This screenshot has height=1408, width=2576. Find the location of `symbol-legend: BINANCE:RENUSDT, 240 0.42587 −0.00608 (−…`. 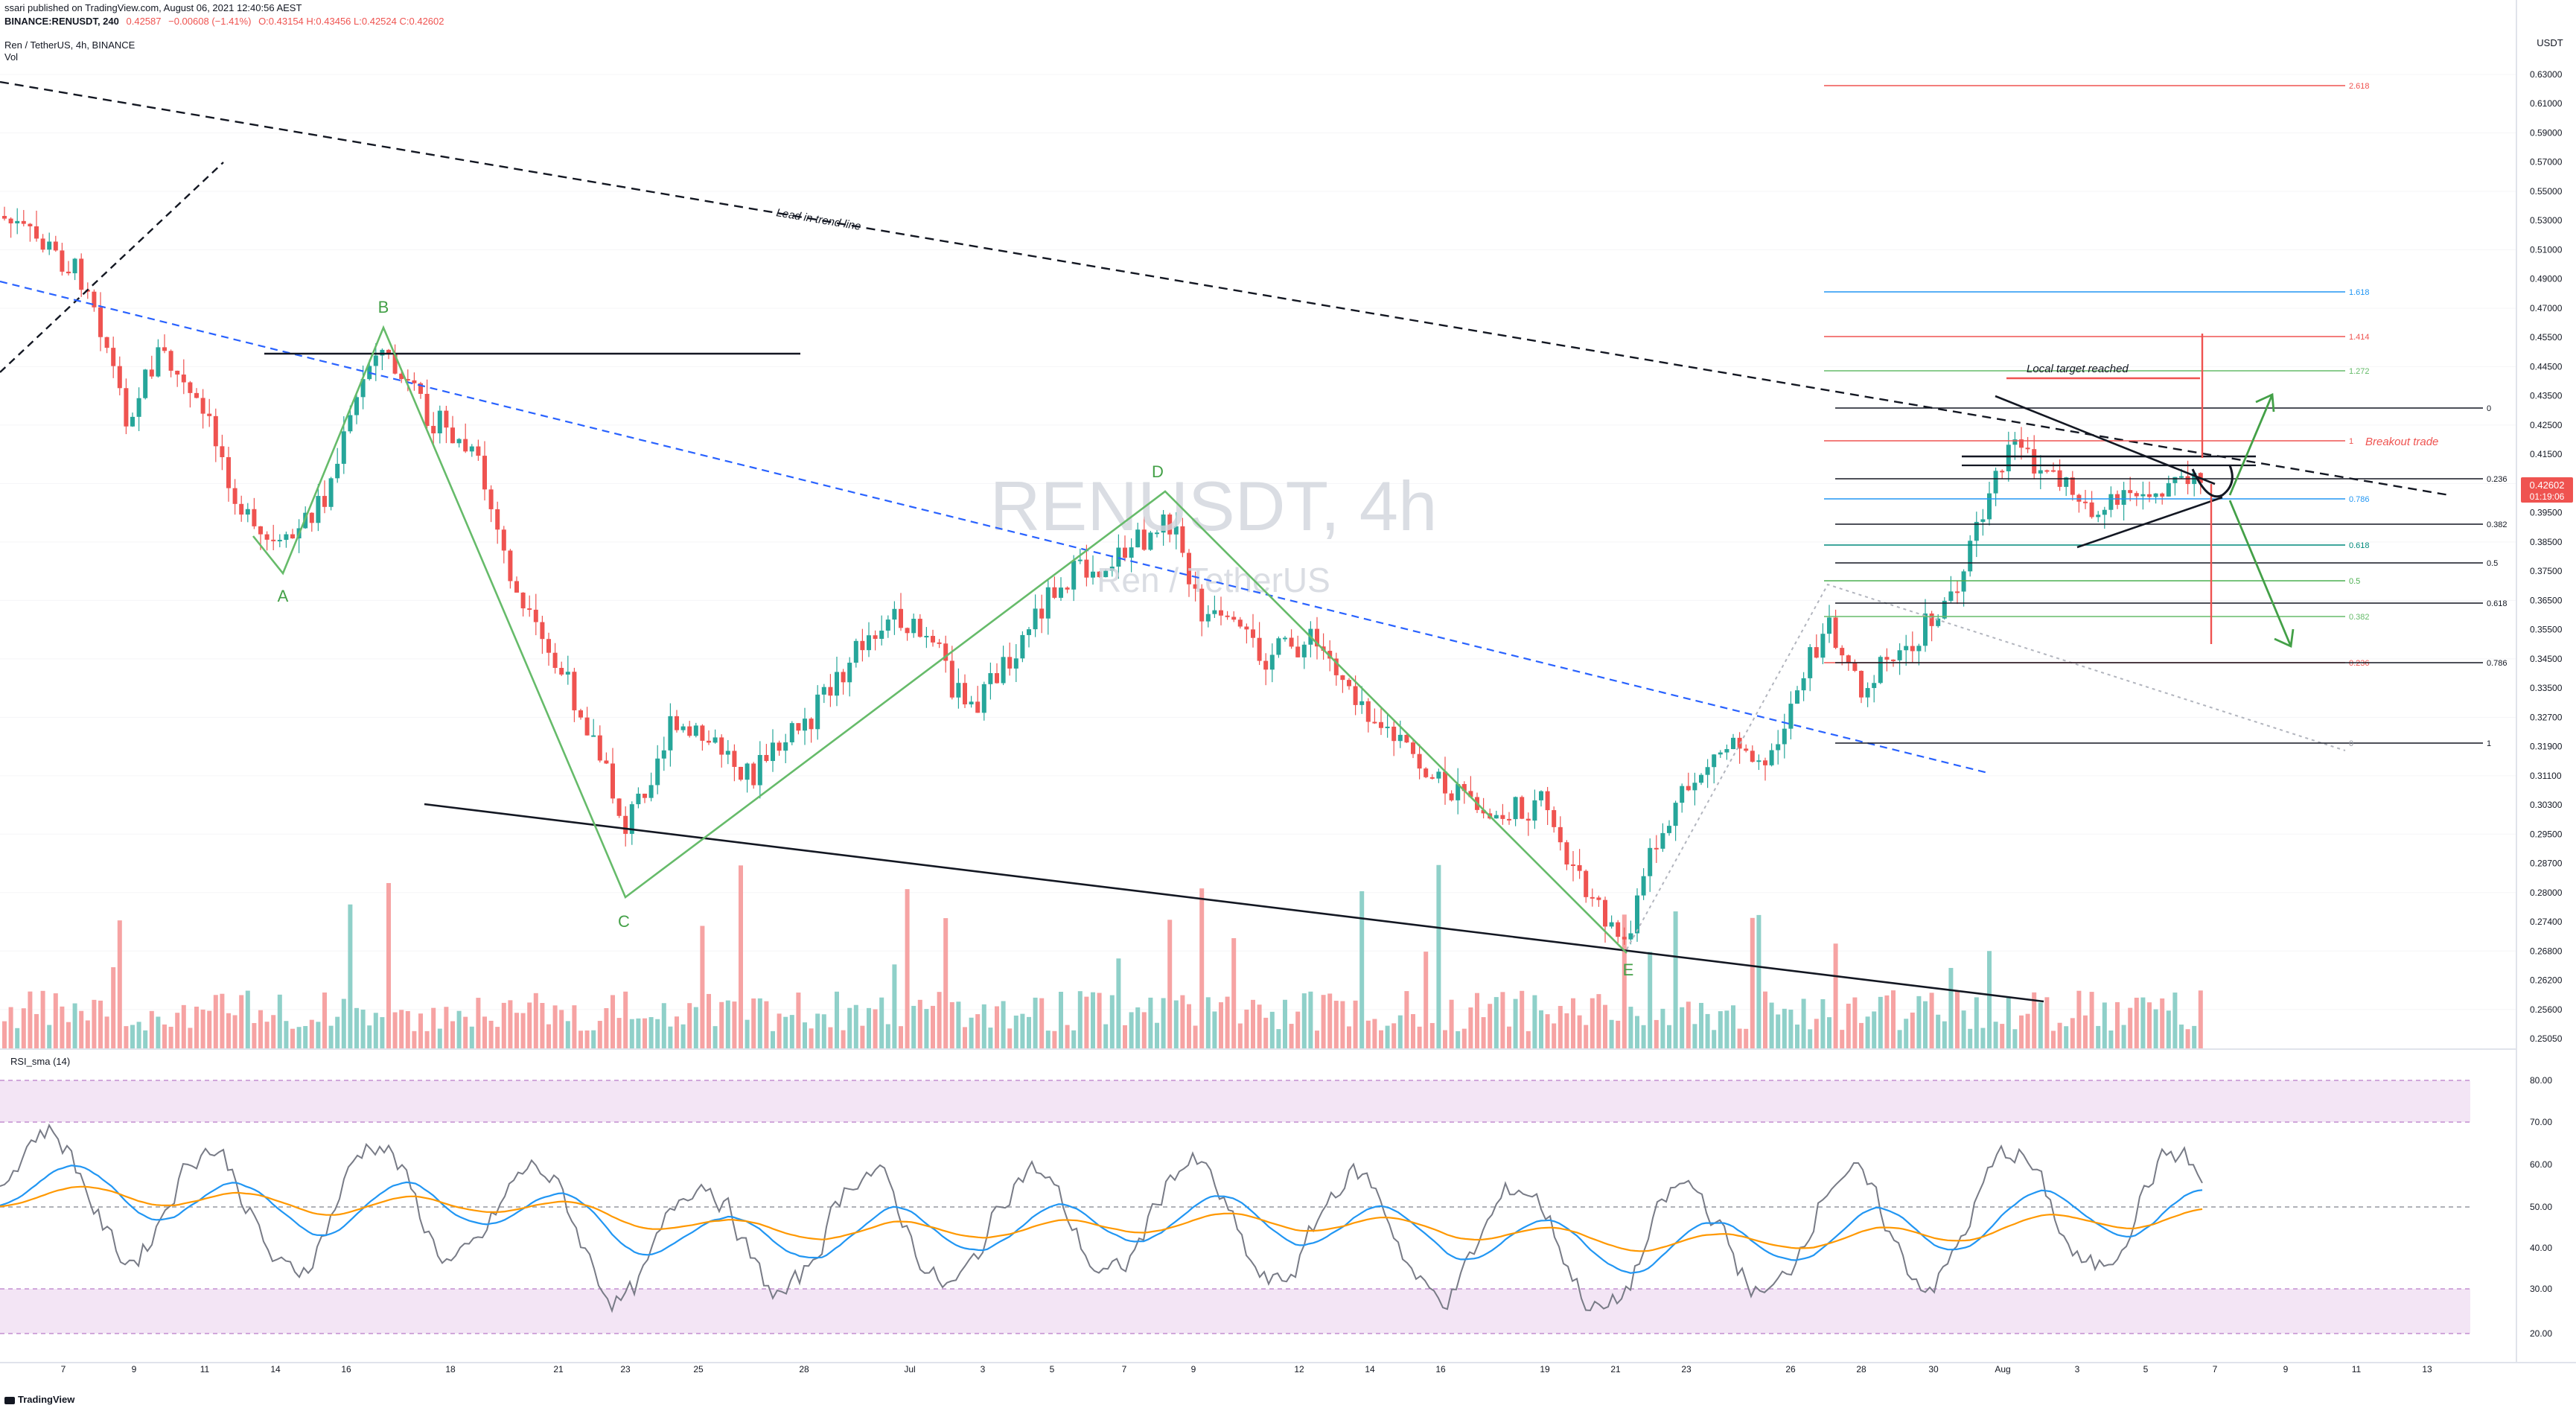

symbol-legend: BINANCE:RENUSDT, 240 0.42587 −0.00608 (−… is located at coordinates (224, 22).